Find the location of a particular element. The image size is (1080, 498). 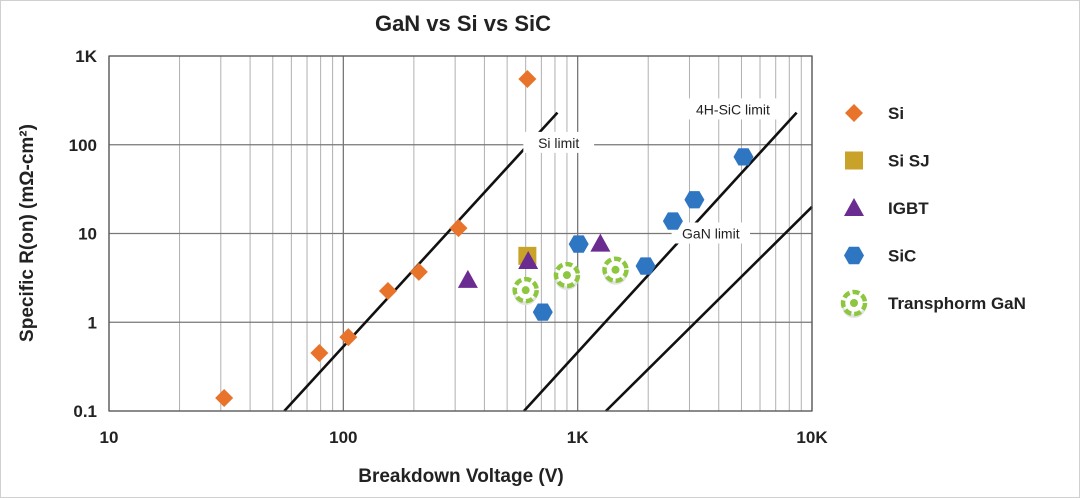

y-tick-label: 10 is located at coordinates (87, 234).